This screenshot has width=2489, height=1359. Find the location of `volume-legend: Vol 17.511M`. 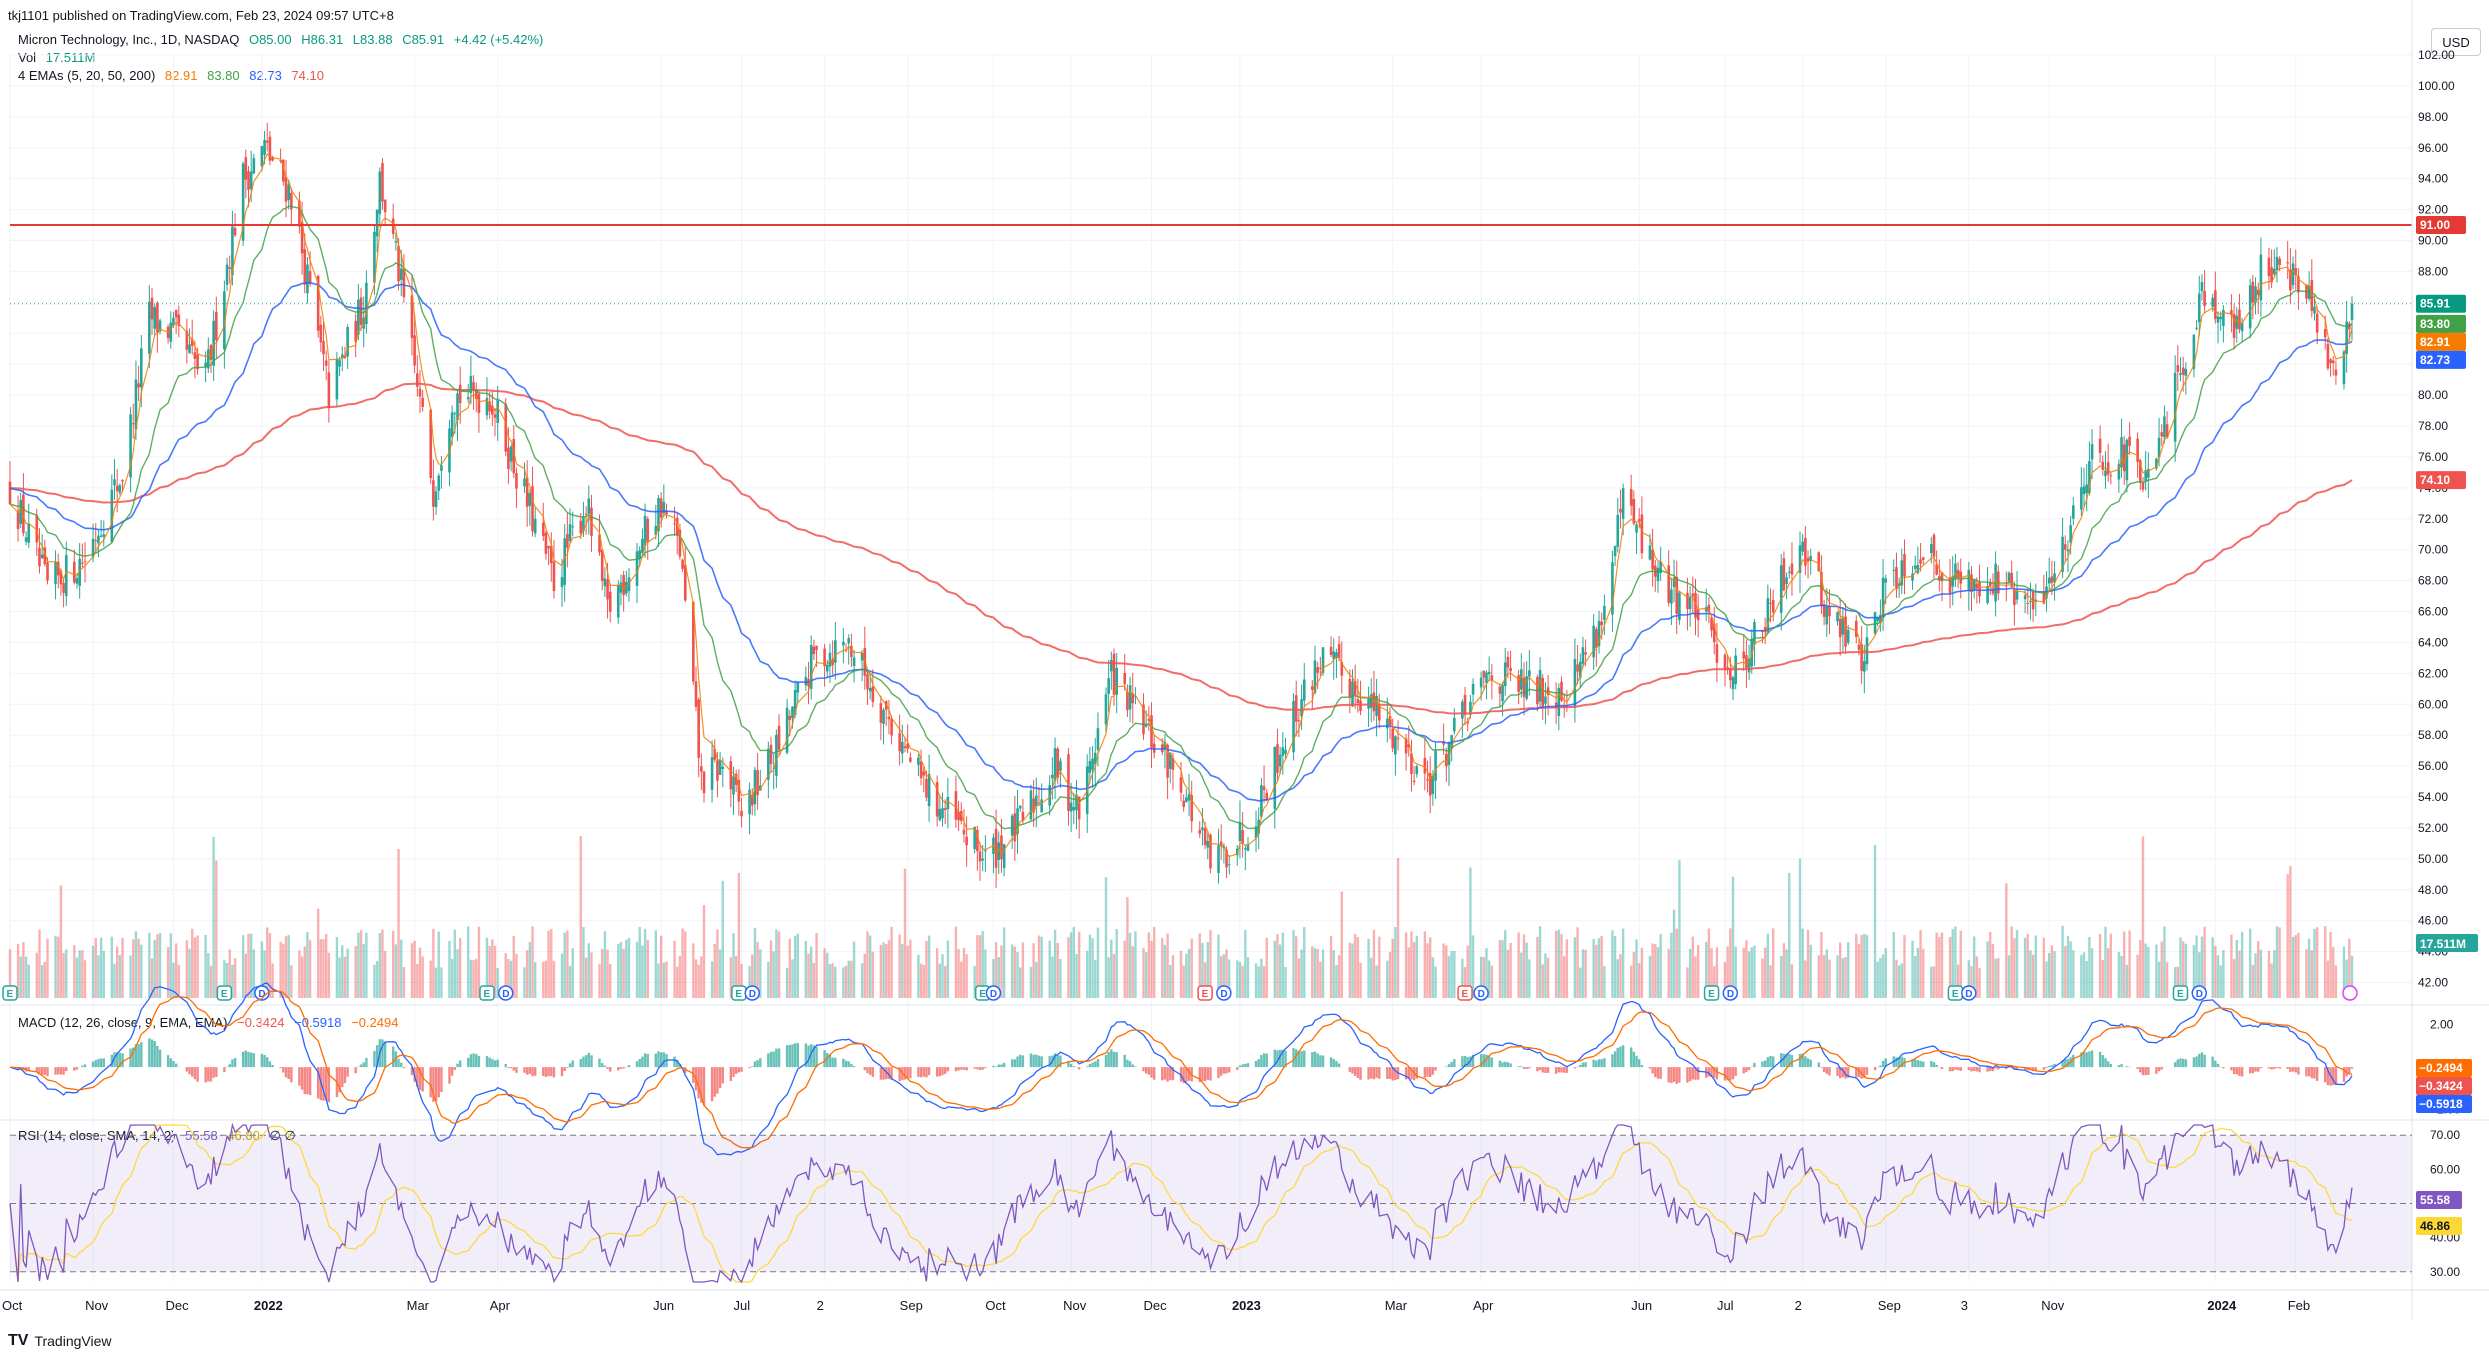

volume-legend: Vol 17.511M is located at coordinates (59, 57).